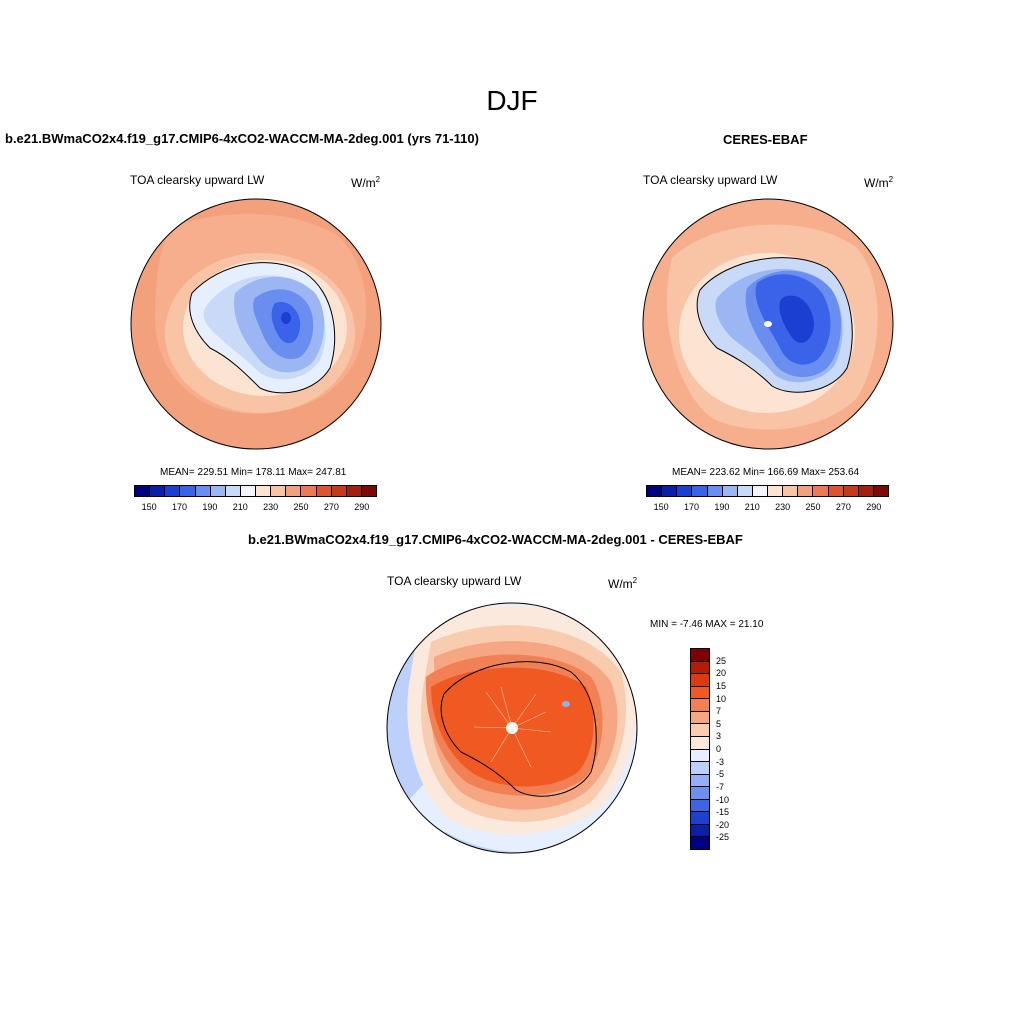  What do you see at coordinates (707, 624) in the screenshot?
I see `diff-stats-label: MIN = -7.46 MAX = 21.10` at bounding box center [707, 624].